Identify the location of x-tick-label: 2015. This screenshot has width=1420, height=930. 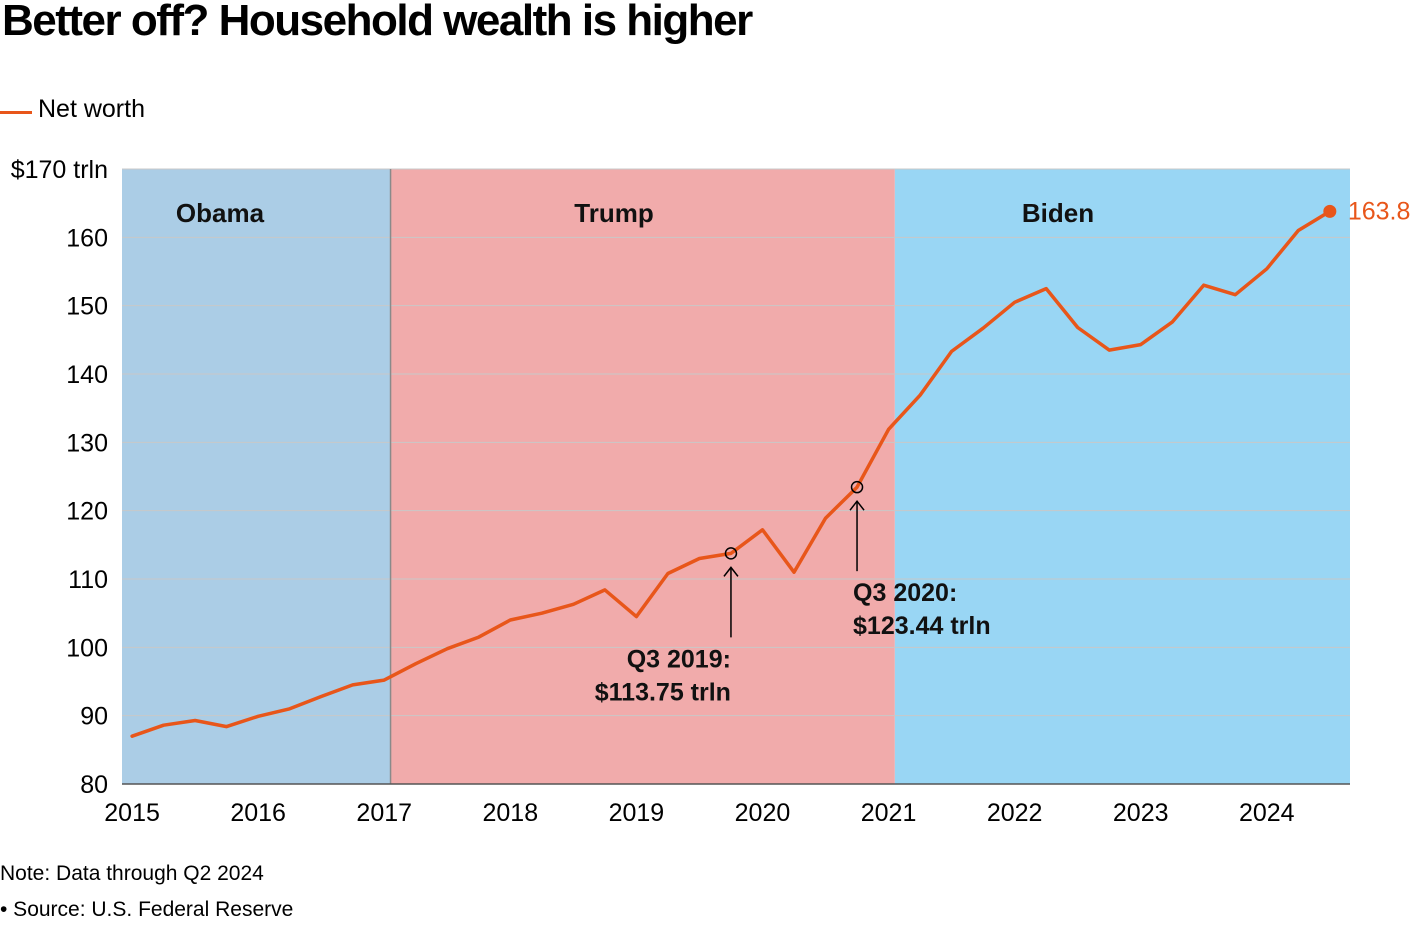
(132, 813).